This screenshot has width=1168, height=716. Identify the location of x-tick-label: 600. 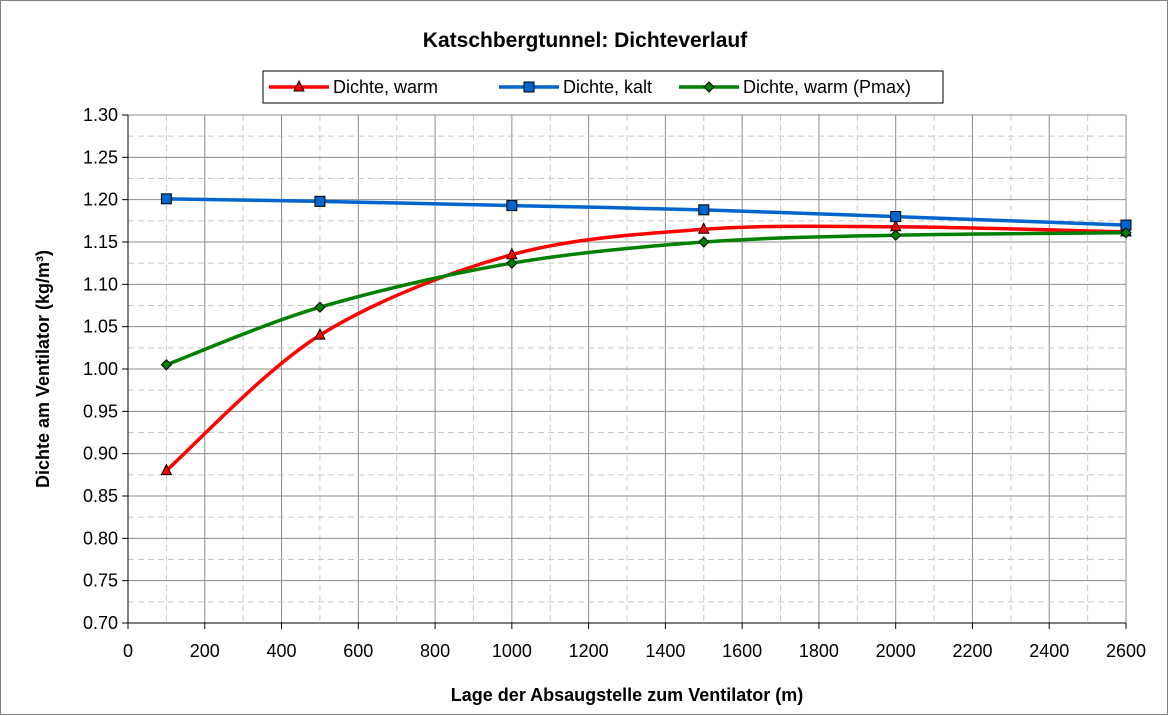
(358, 651).